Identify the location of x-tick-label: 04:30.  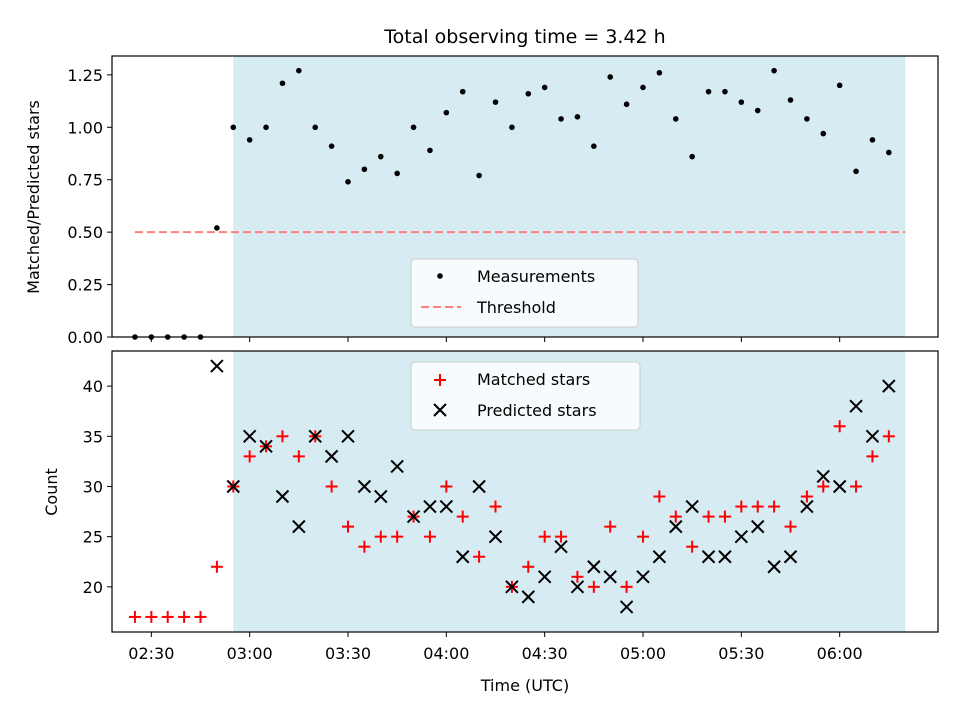
(545, 653).